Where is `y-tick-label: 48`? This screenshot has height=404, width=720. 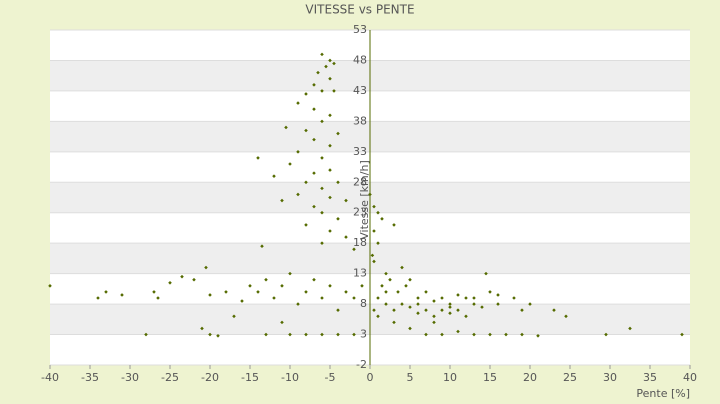
y-tick-label: 48 is located at coordinates (360, 59).